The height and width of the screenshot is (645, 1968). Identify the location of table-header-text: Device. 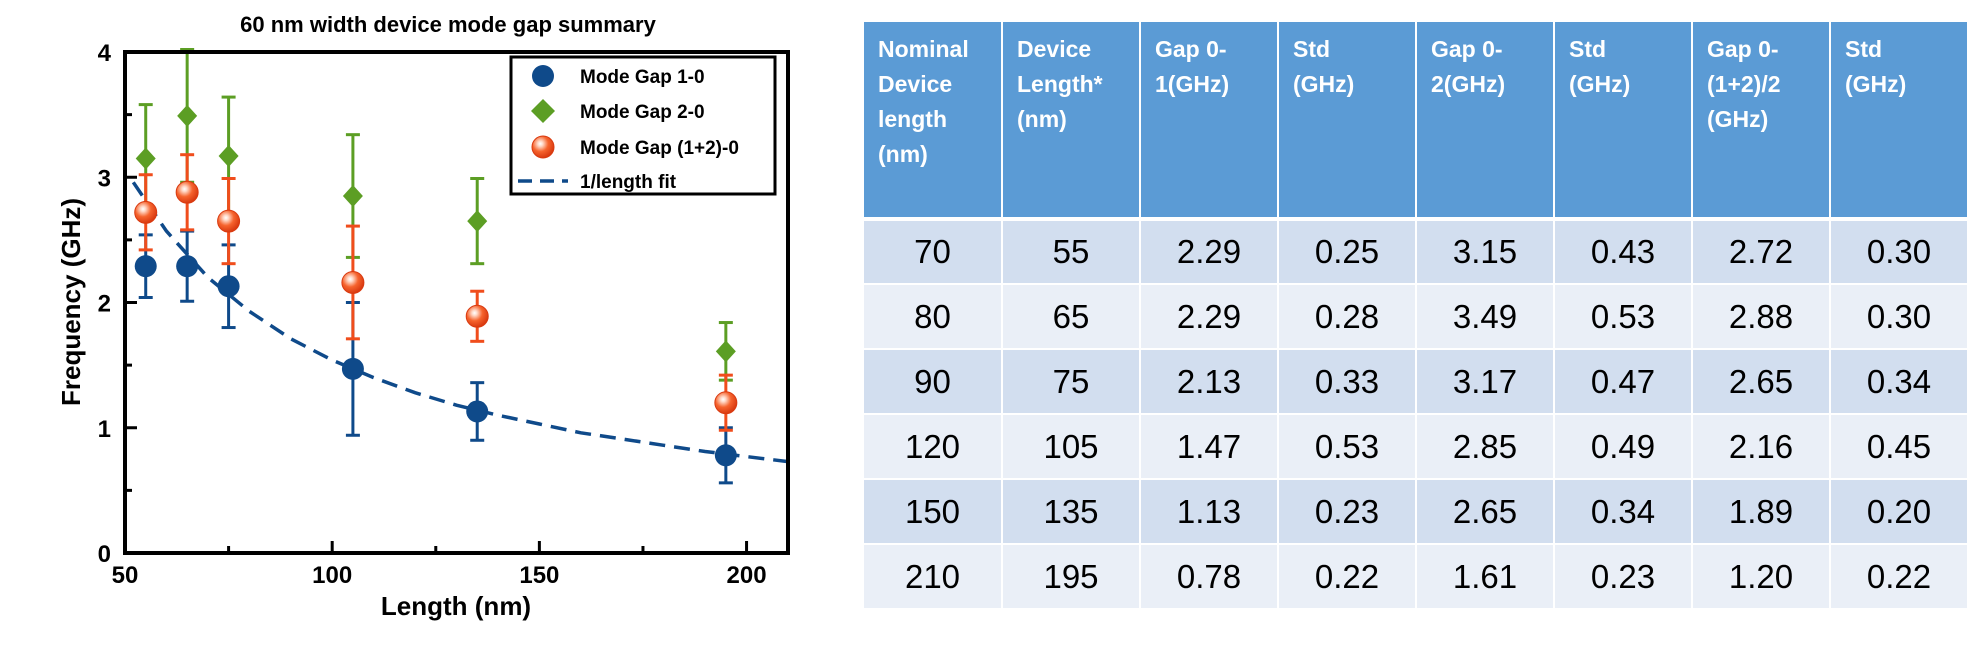
(915, 84).